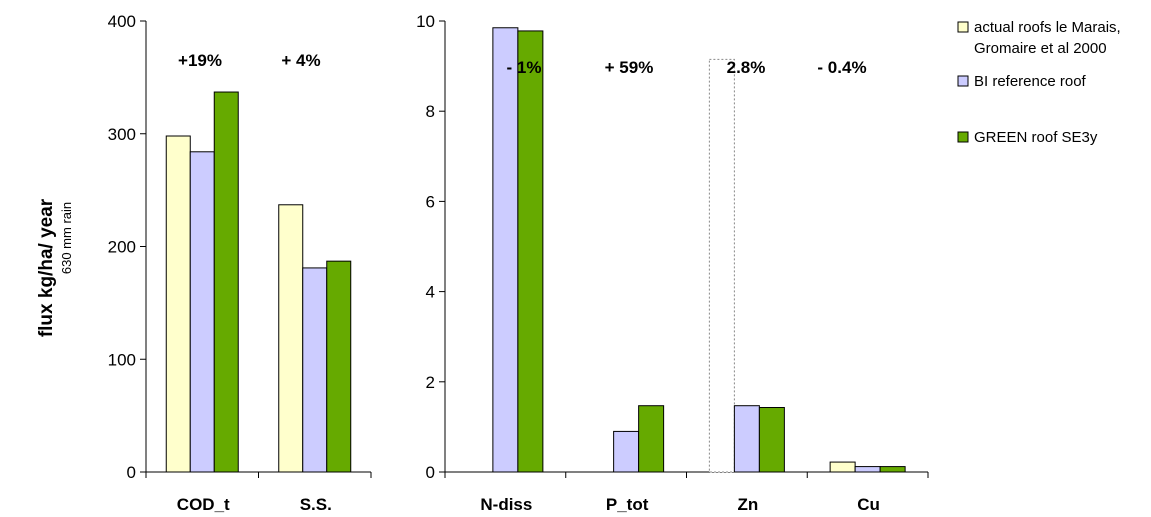 The height and width of the screenshot is (517, 1151). What do you see at coordinates (868, 504) in the screenshot?
I see `x-tick-label-cu: Cu` at bounding box center [868, 504].